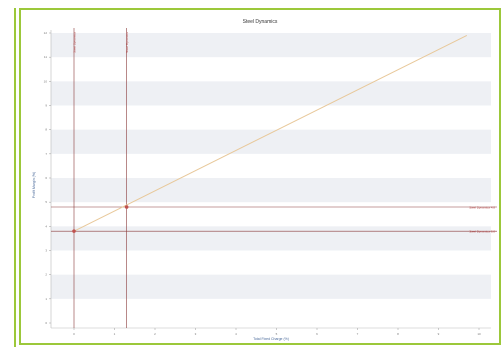 This screenshot has width=503, height=347. Describe the element at coordinates (482, 208) in the screenshot. I see `horizontal-marker-label: Steel Dynamics 4.8` at that location.